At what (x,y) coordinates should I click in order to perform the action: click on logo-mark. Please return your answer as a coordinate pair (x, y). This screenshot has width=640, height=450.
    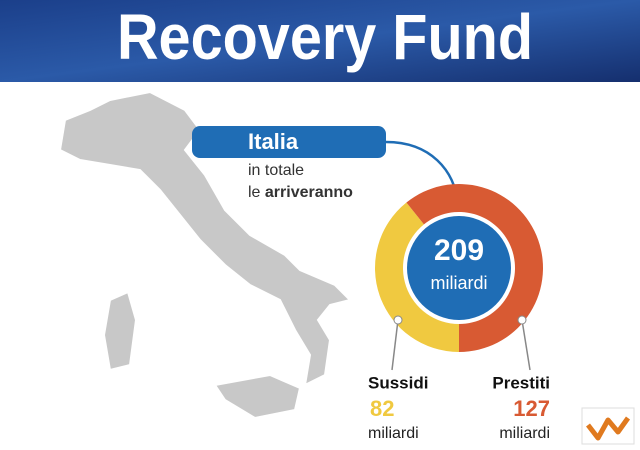
    Looking at the image, I should click on (608, 428).